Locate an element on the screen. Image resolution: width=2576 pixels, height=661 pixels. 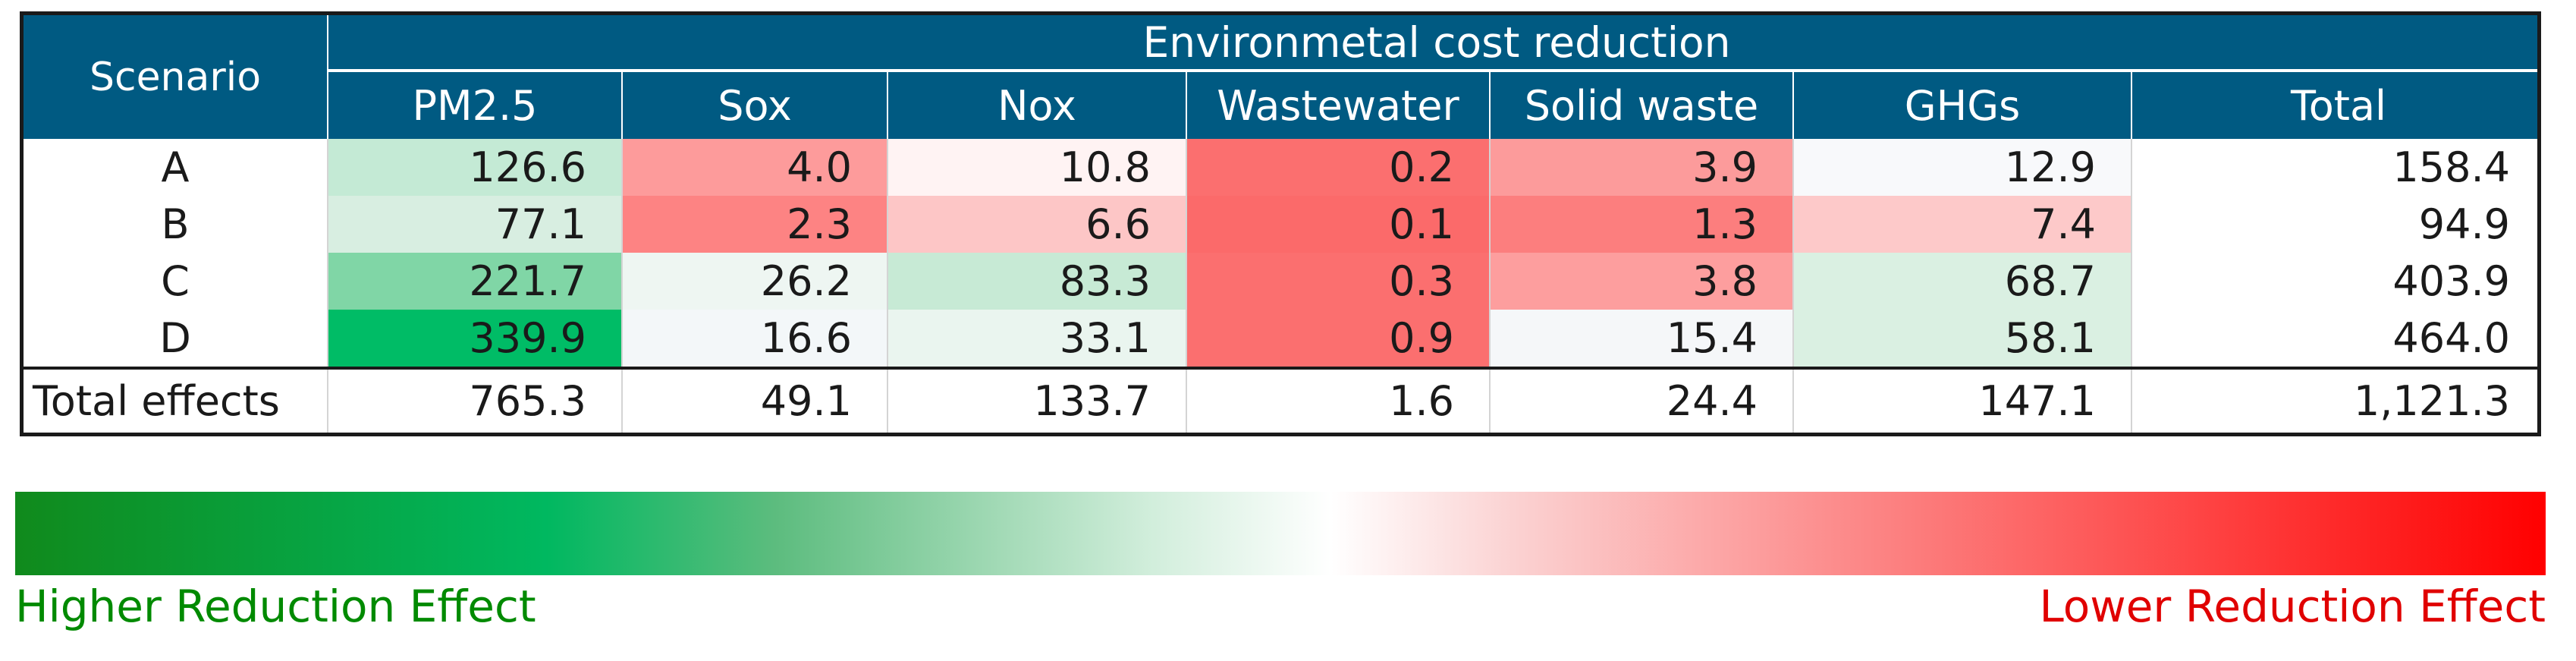
table-cell: 0.9 is located at coordinates (1338, 338).